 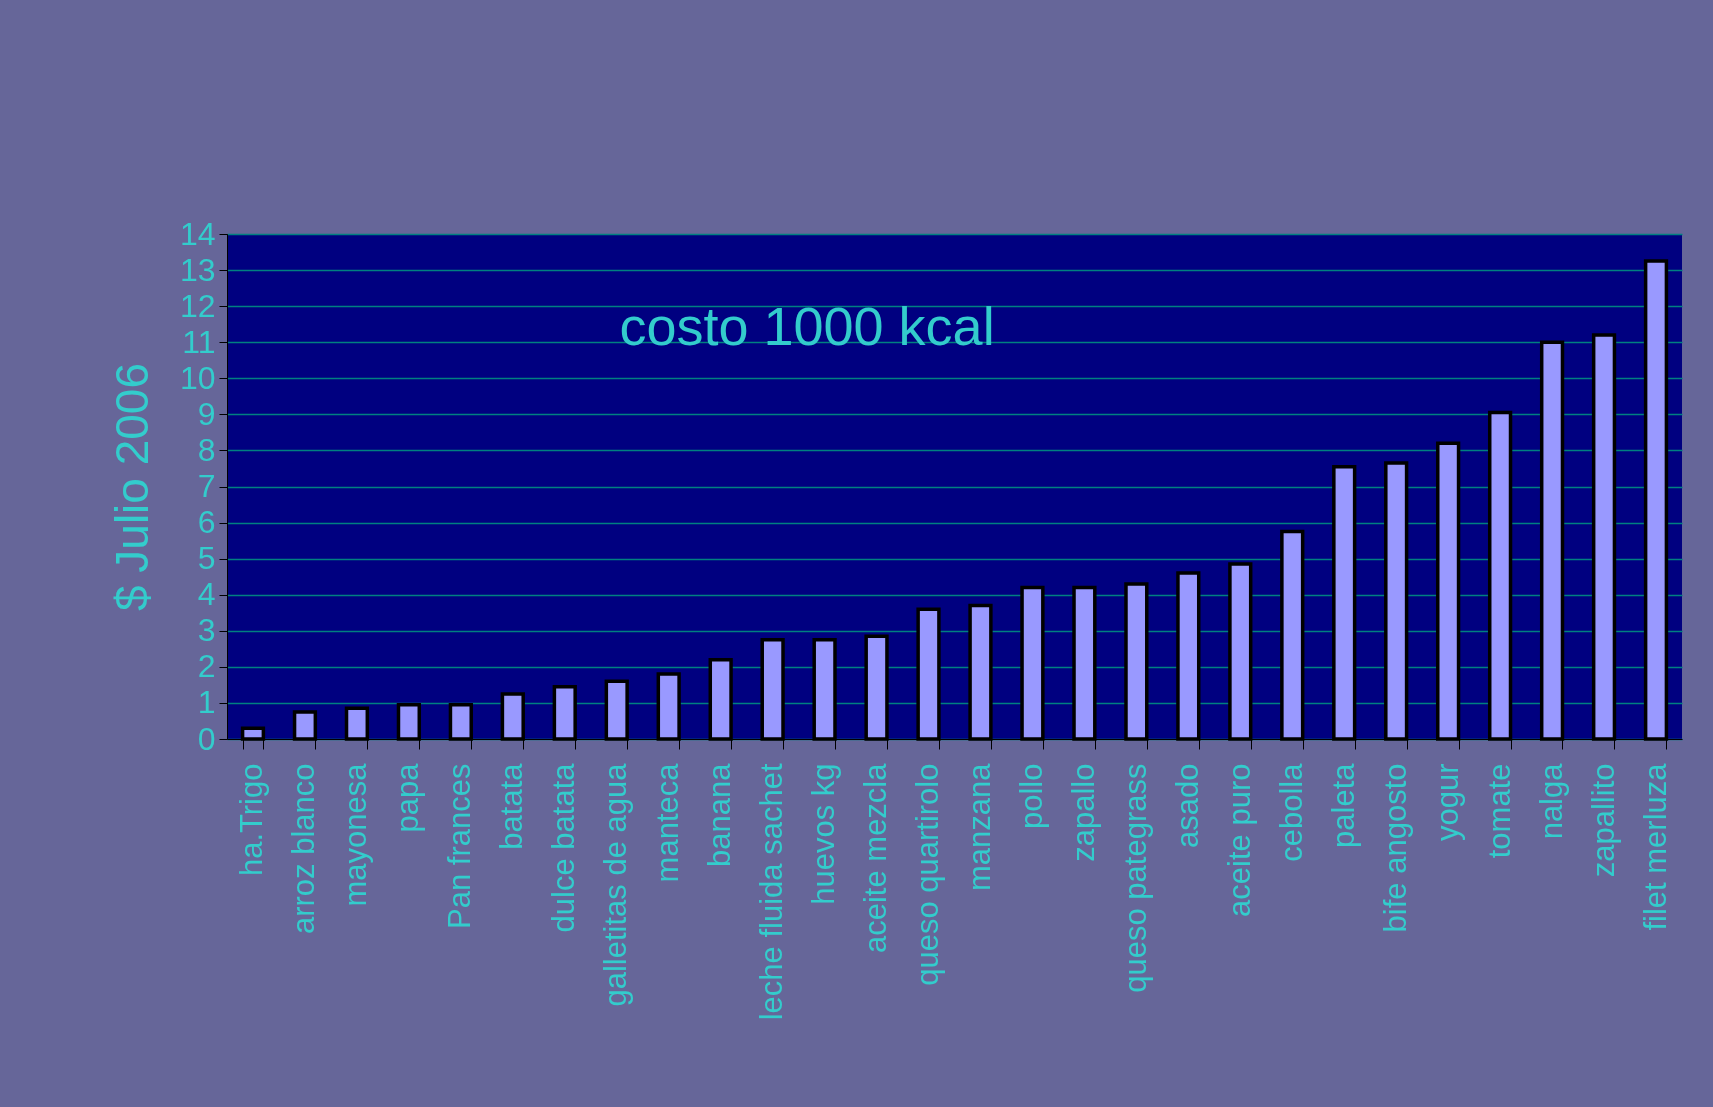 What do you see at coordinates (564, 847) in the screenshot?
I see `x-tick-label: dulce batata` at bounding box center [564, 847].